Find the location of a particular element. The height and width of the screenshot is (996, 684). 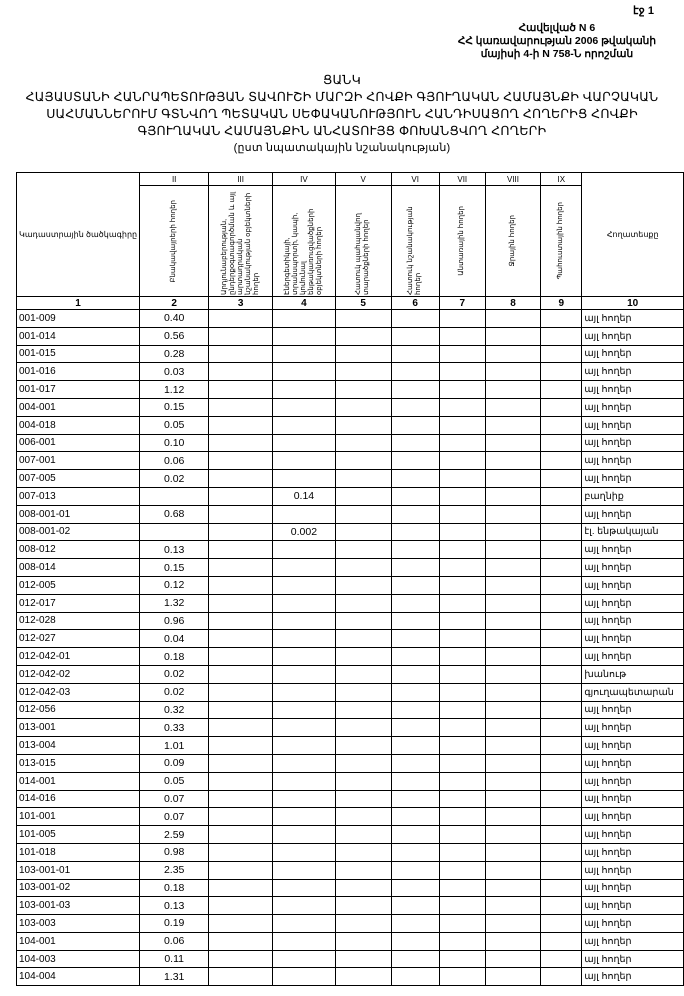

cadastral-code-cell: 012-042-01 is located at coordinates (78, 656).